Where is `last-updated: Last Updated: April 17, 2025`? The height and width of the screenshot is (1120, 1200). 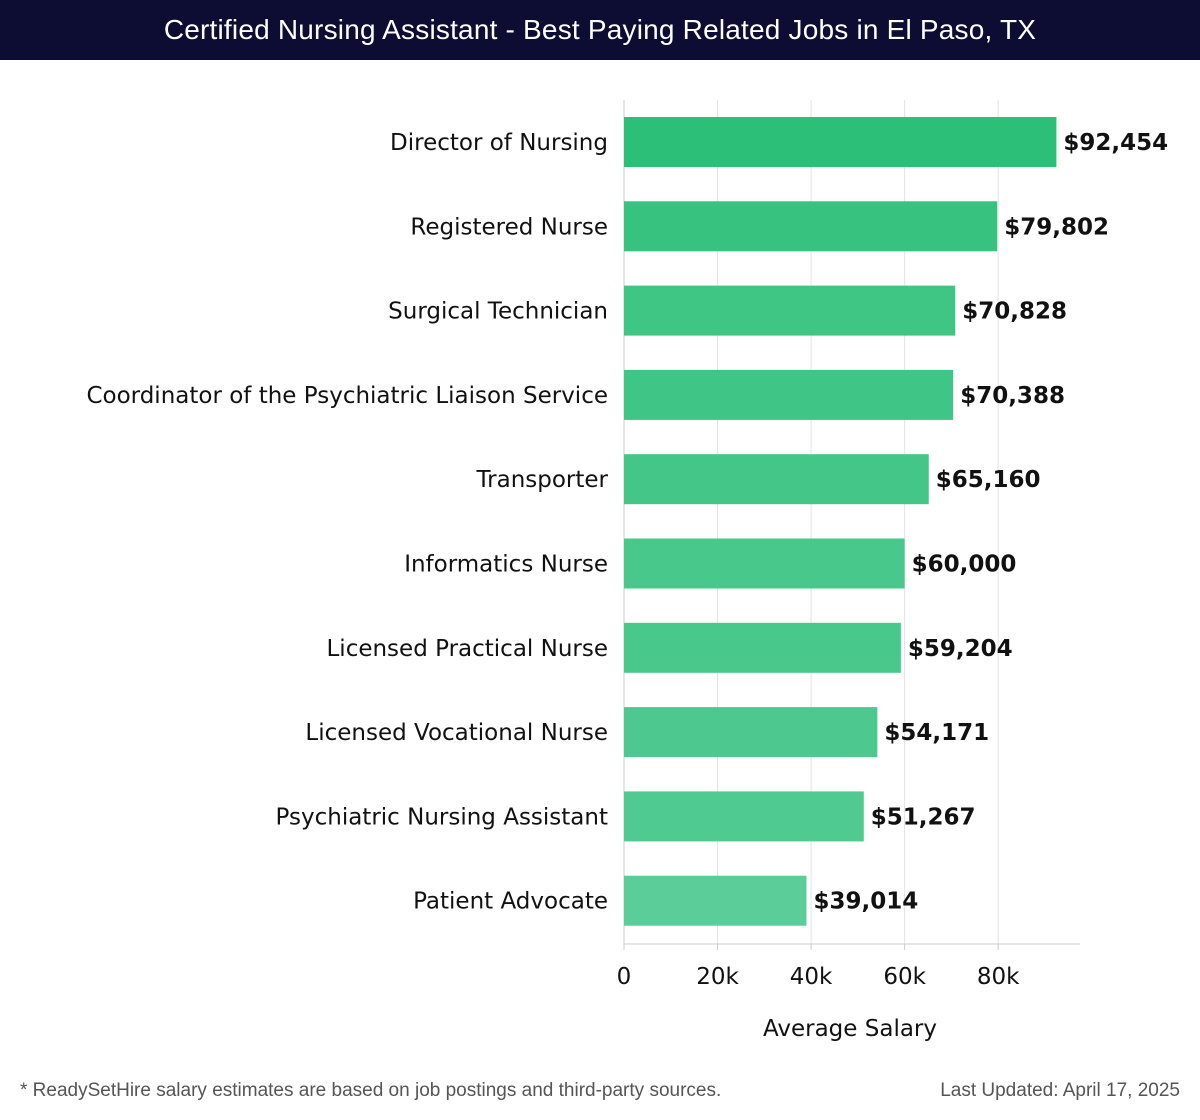
last-updated: Last Updated: April 17, 2025 is located at coordinates (1060, 1090).